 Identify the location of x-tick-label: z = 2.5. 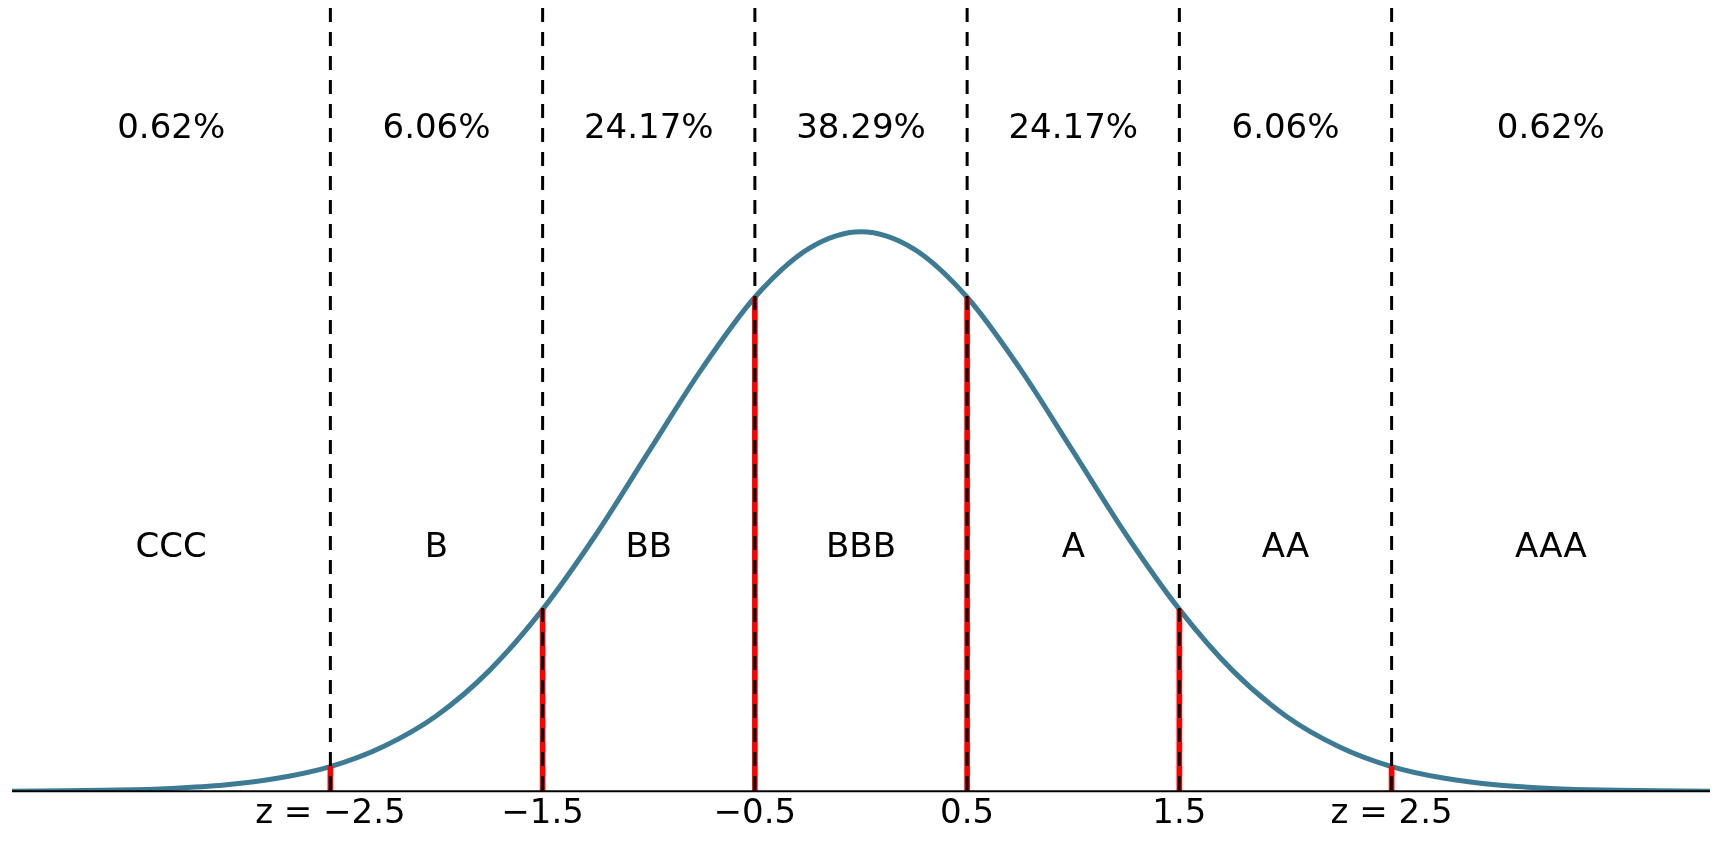
(1391, 811).